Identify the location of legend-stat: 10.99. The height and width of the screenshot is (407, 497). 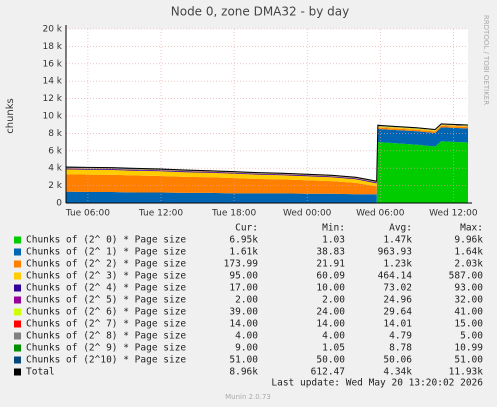
(468, 348).